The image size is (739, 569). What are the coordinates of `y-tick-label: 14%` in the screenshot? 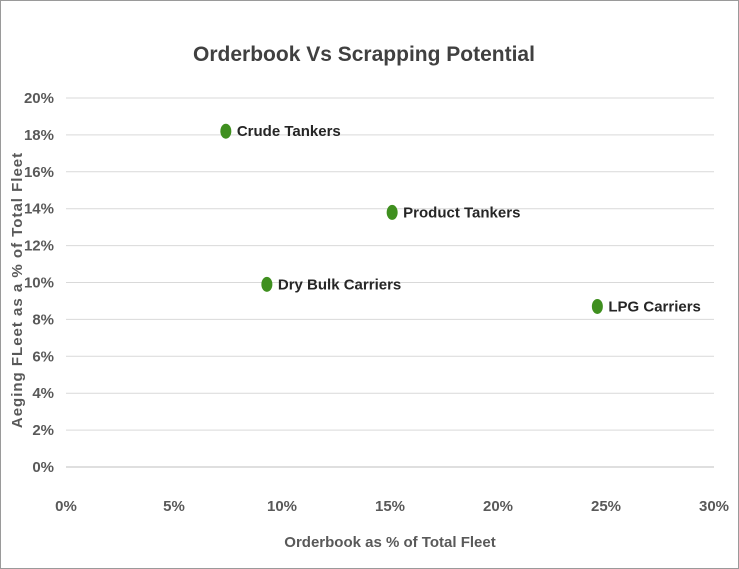 It's located at (39, 209).